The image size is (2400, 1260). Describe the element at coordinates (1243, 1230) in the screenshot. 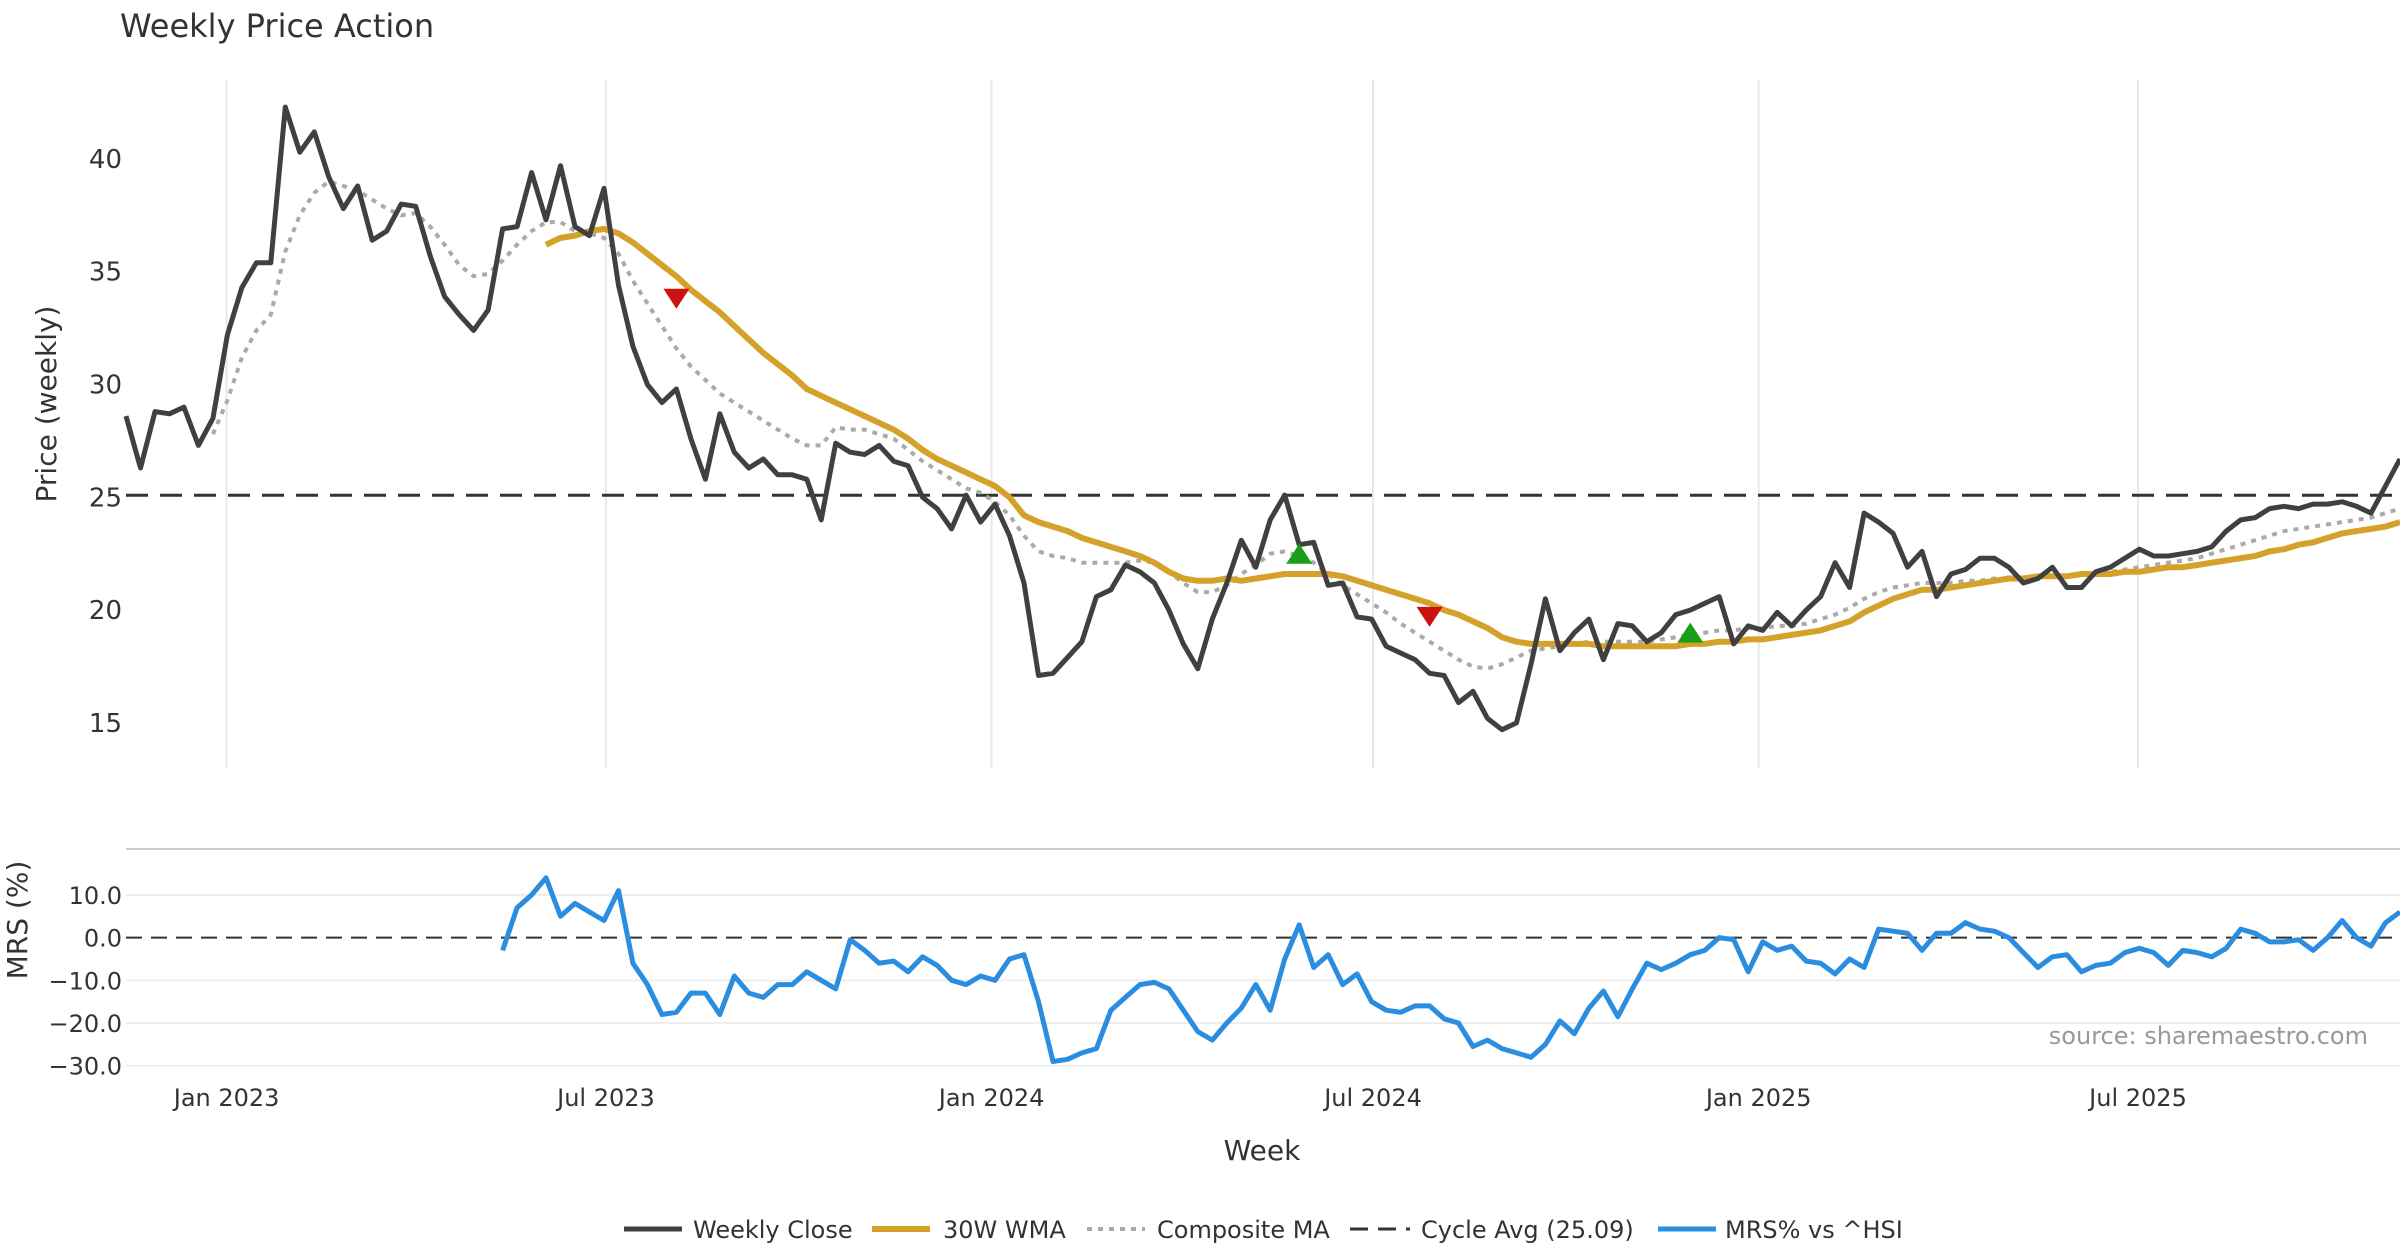

I see `legend-label-composite-ma: Composite MA` at that location.